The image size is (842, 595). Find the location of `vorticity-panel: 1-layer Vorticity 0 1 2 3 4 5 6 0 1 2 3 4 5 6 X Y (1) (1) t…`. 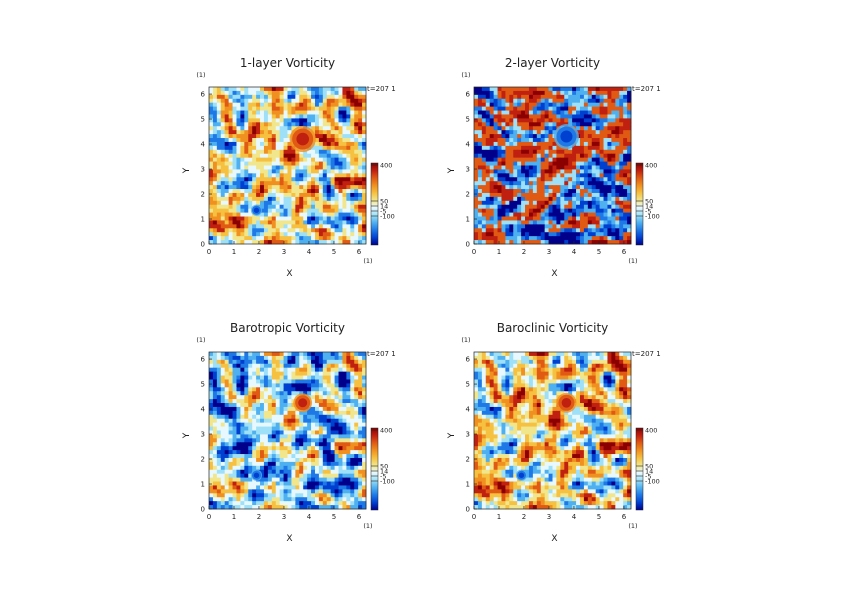

vorticity-panel: 1-layer Vorticity 0 1 2 3 4 5 6 0 1 2 3 4 5 6 X Y (1) (1) t… is located at coordinates (289, 167).